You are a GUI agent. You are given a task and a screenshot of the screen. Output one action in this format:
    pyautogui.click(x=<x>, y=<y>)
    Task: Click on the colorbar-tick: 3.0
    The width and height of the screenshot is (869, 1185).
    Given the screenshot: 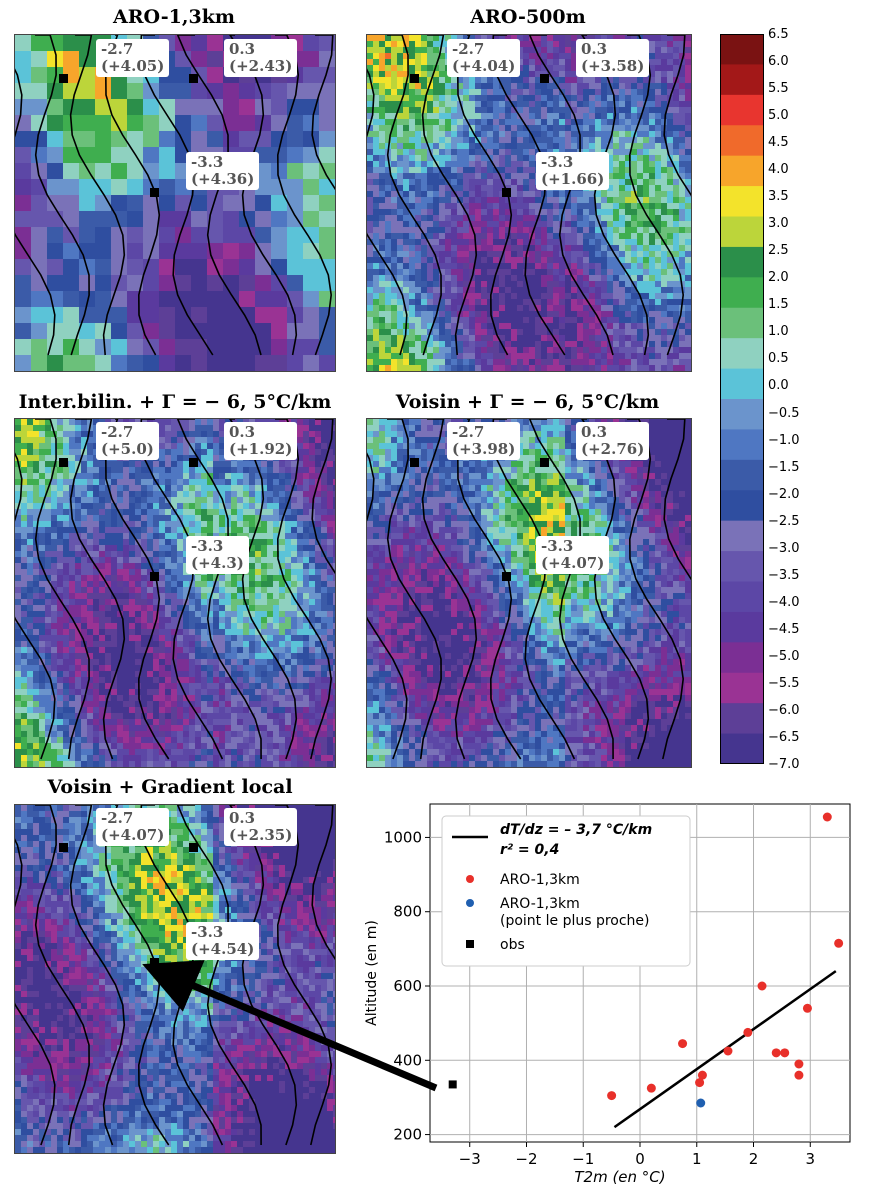 What is the action you would take?
    pyautogui.click(x=778, y=224)
    